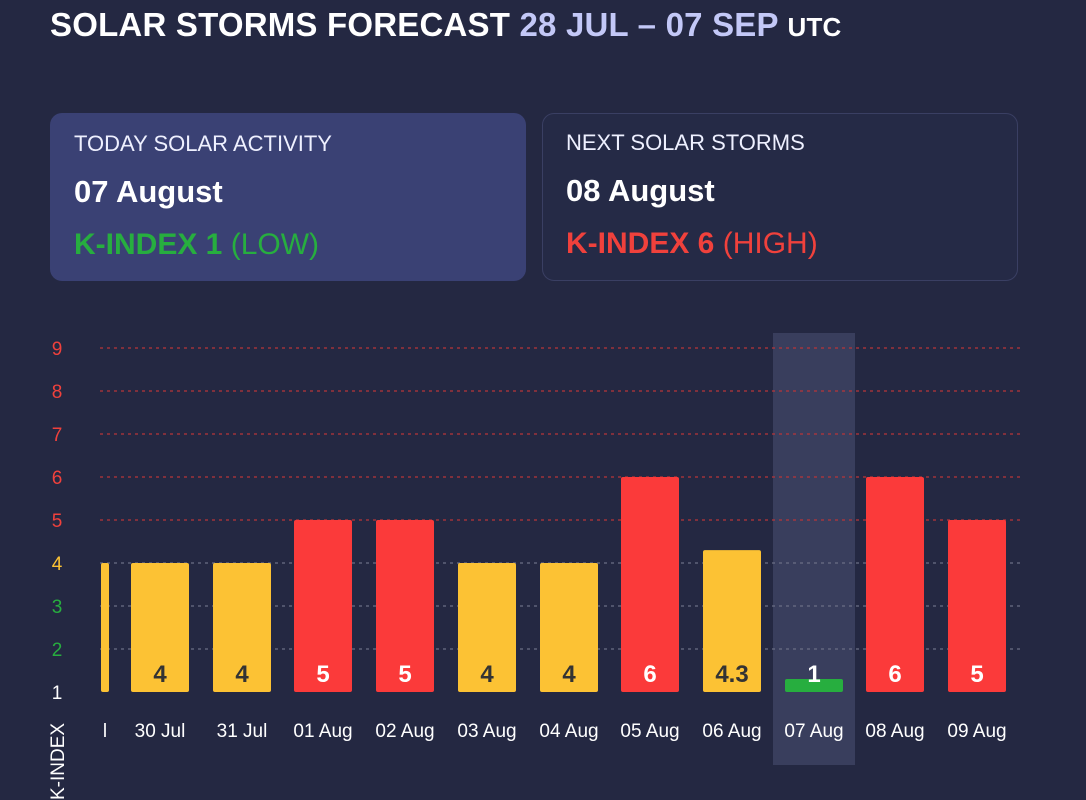 The width and height of the screenshot is (1086, 800). What do you see at coordinates (148, 191) in the screenshot?
I see `today-card-date: 07 August` at bounding box center [148, 191].